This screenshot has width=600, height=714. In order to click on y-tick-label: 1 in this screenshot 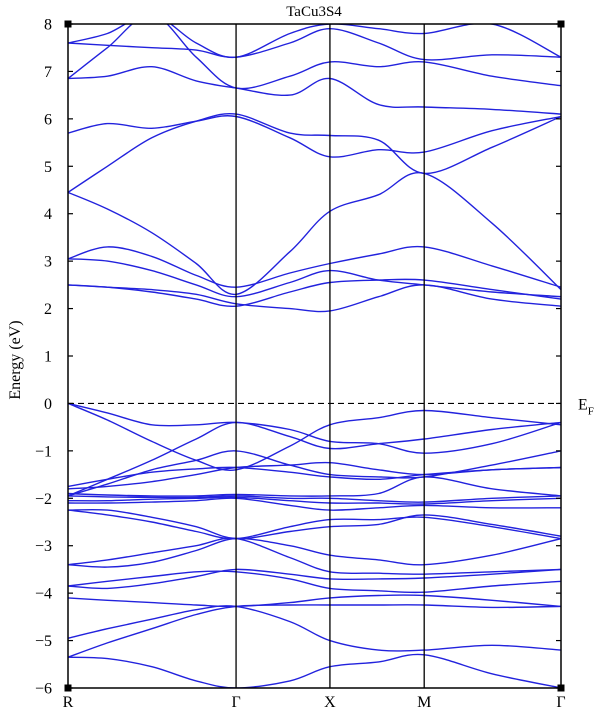, I will do `click(48, 357)`.